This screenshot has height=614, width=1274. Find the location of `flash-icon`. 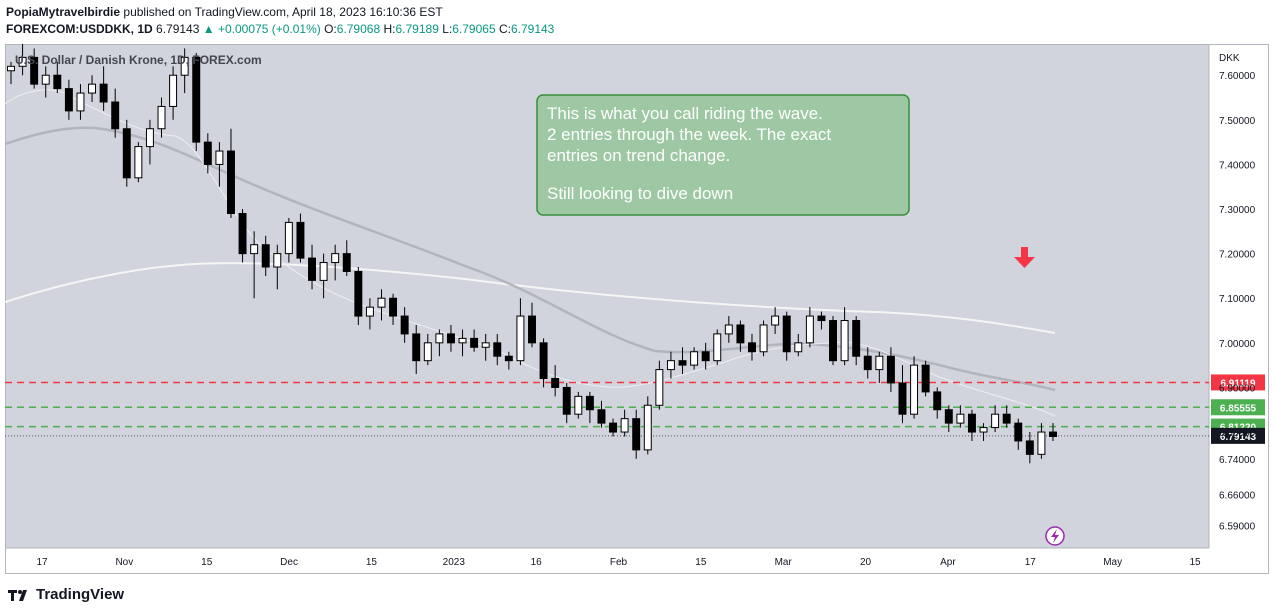

flash-icon is located at coordinates (1055, 536).